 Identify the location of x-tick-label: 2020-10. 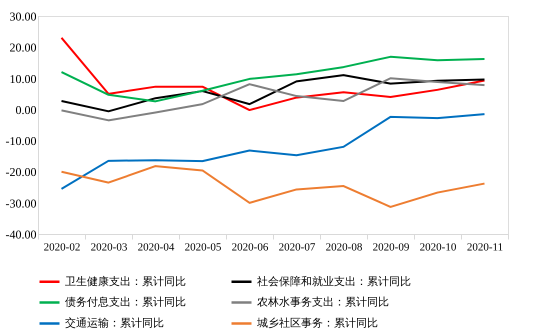
(438, 248).